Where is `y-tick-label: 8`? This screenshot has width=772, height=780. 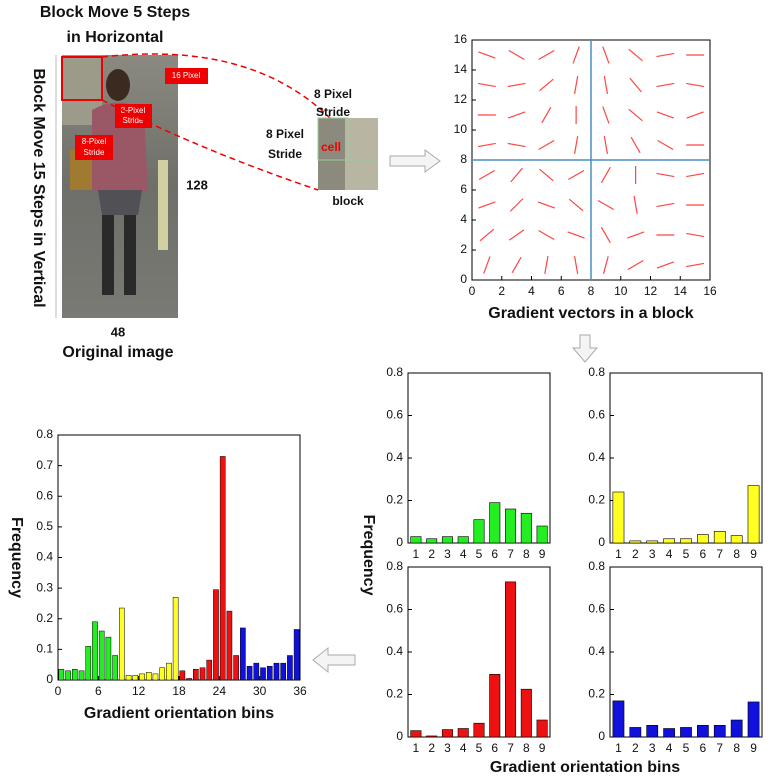
y-tick-label: 8 is located at coordinates (463, 159).